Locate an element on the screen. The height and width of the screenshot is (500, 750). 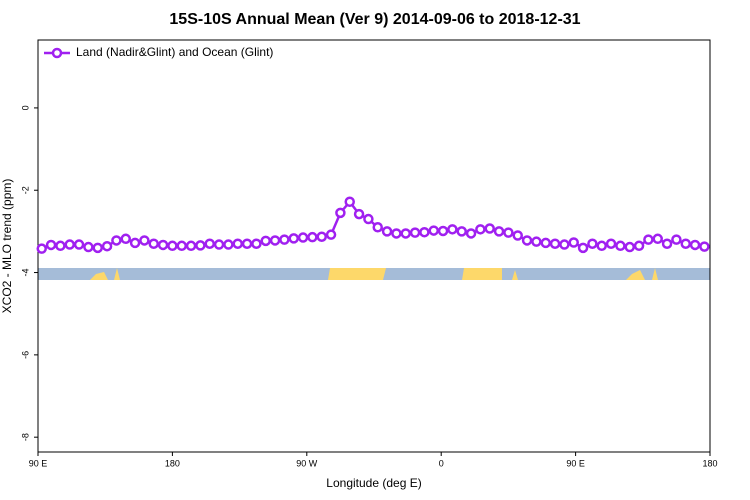
y-tick-label: -2 is located at coordinates (25, 190).